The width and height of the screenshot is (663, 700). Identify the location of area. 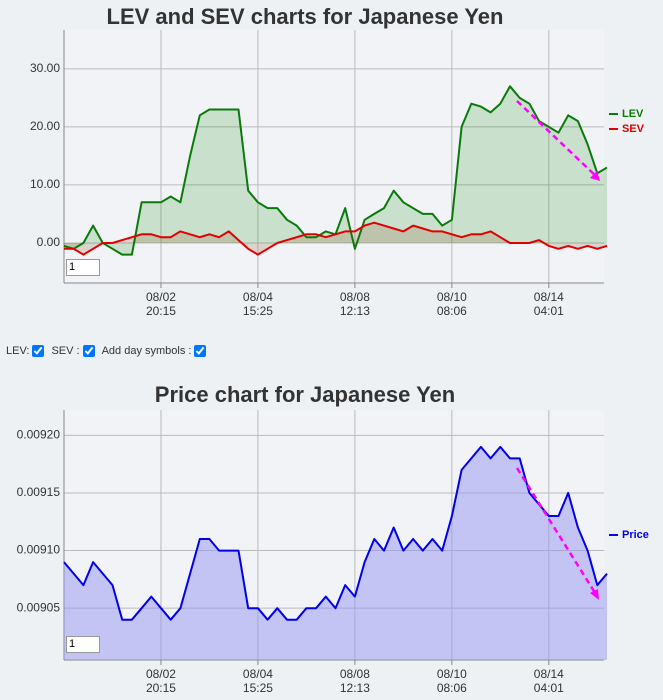
(335, 238).